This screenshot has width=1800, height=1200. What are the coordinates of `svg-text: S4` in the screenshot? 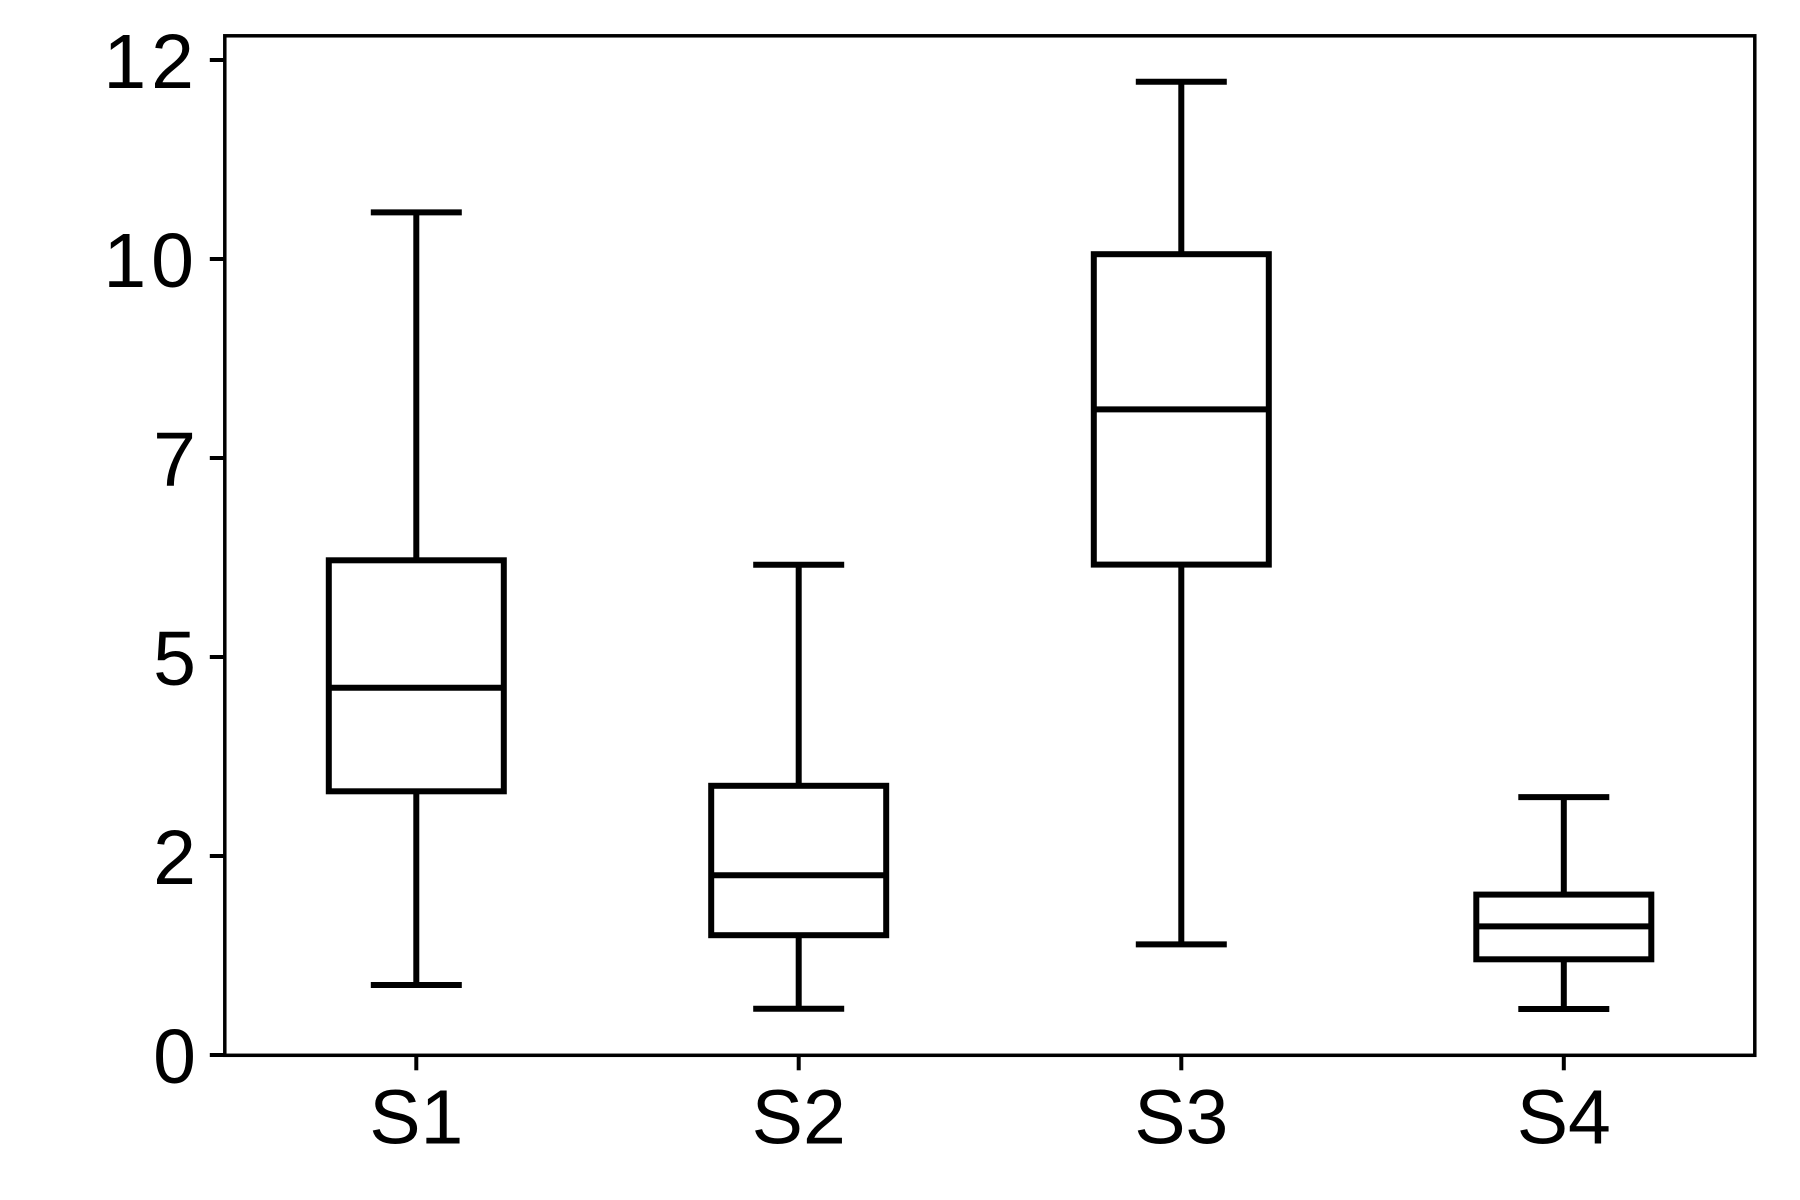 It's located at (1564, 1118).